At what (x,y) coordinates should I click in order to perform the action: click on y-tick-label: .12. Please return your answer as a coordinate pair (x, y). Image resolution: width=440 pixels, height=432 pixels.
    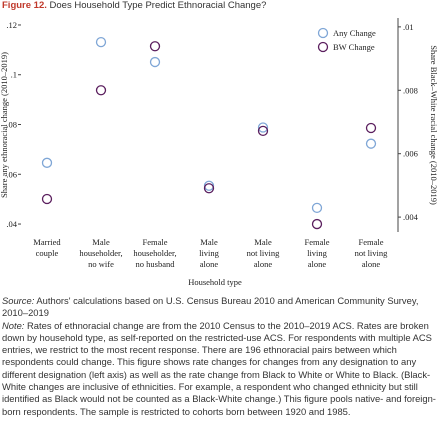
    Looking at the image, I should click on (11, 25).